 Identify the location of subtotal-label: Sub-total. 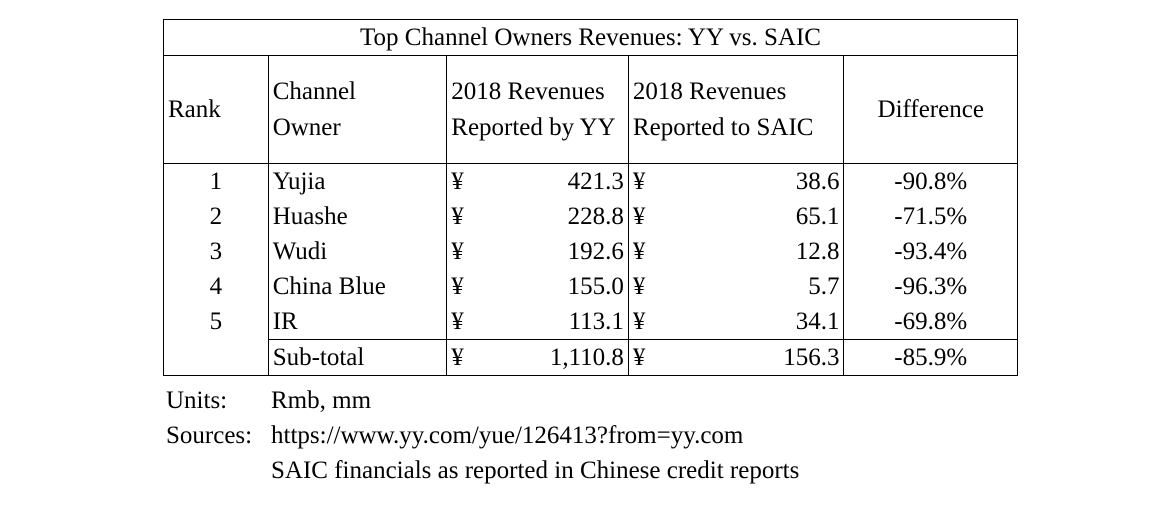
(357, 357).